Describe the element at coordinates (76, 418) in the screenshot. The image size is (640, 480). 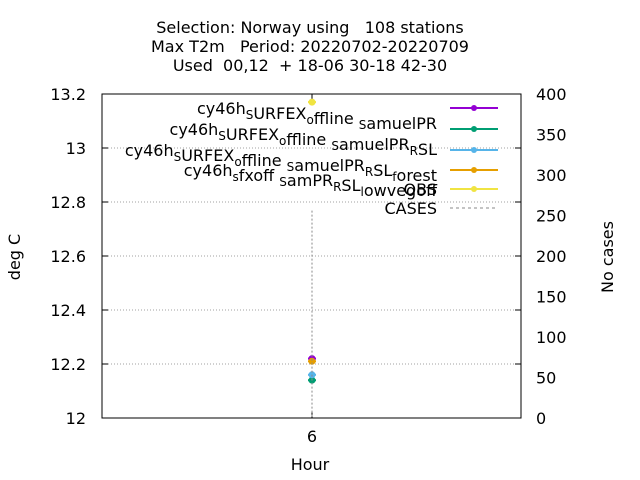
I see `y-tick-label: 12` at that location.